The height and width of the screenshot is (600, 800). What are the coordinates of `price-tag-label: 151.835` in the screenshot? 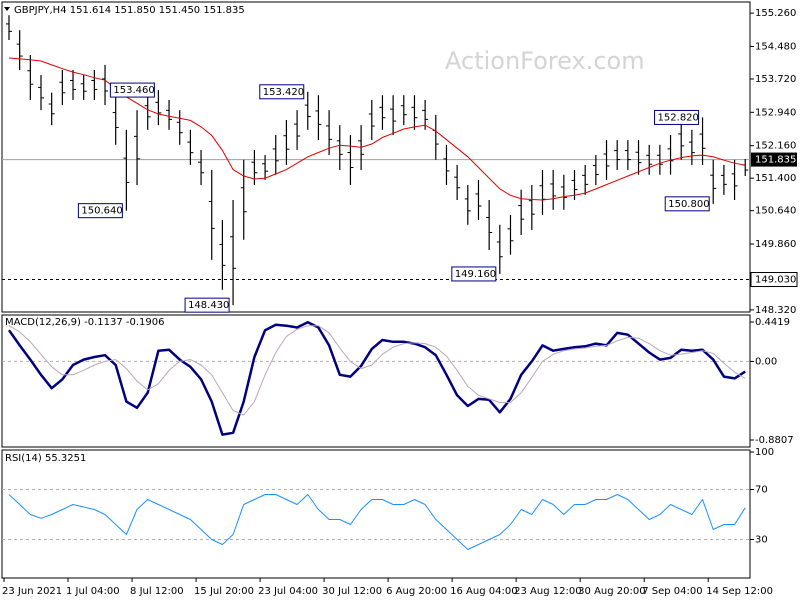 It's located at (775, 160).